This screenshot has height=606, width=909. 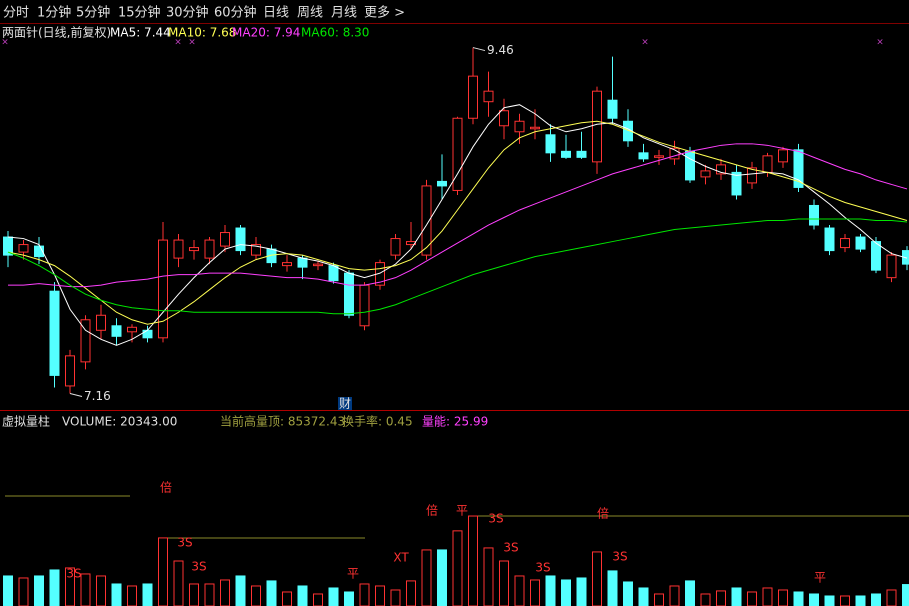 What do you see at coordinates (344, 13) in the screenshot?
I see `menu-item: 月线` at bounding box center [344, 13].